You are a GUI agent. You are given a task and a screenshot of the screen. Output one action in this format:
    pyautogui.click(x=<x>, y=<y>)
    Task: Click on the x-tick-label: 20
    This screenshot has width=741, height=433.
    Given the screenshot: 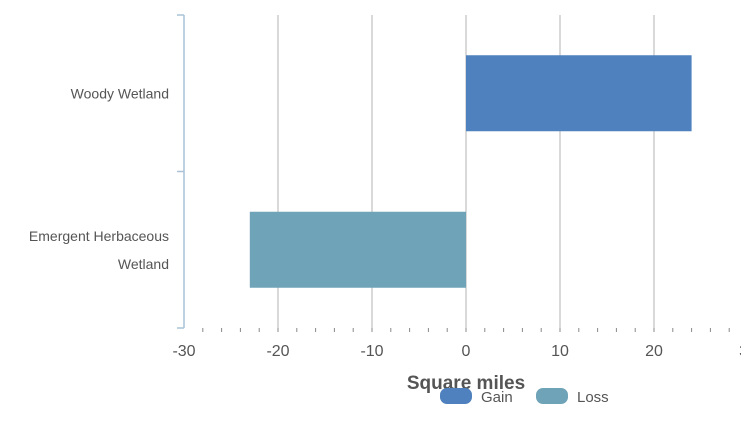 What is the action you would take?
    pyautogui.click(x=654, y=351)
    